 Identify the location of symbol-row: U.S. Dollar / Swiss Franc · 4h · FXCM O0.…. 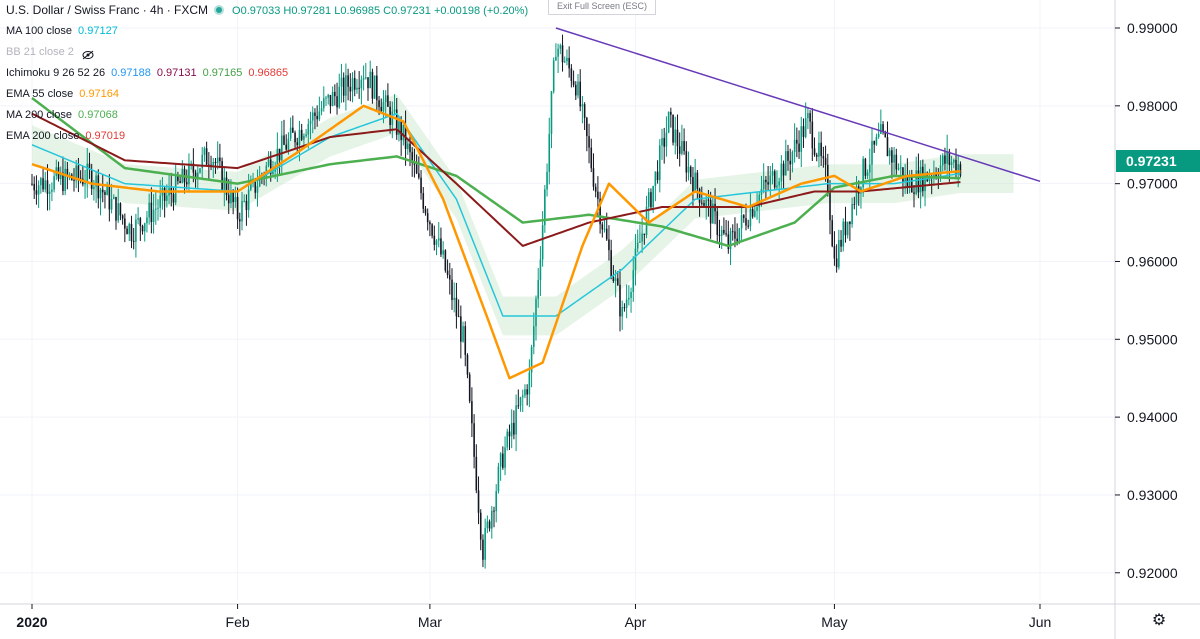
(350, 10).